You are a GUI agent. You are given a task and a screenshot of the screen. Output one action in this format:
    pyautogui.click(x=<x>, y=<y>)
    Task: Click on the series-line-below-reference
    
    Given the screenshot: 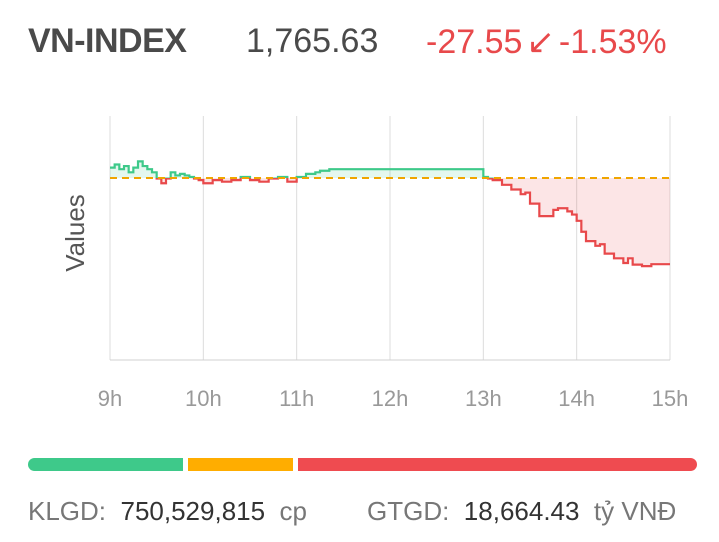 What is the action you would take?
    pyautogui.click(x=412, y=223)
    